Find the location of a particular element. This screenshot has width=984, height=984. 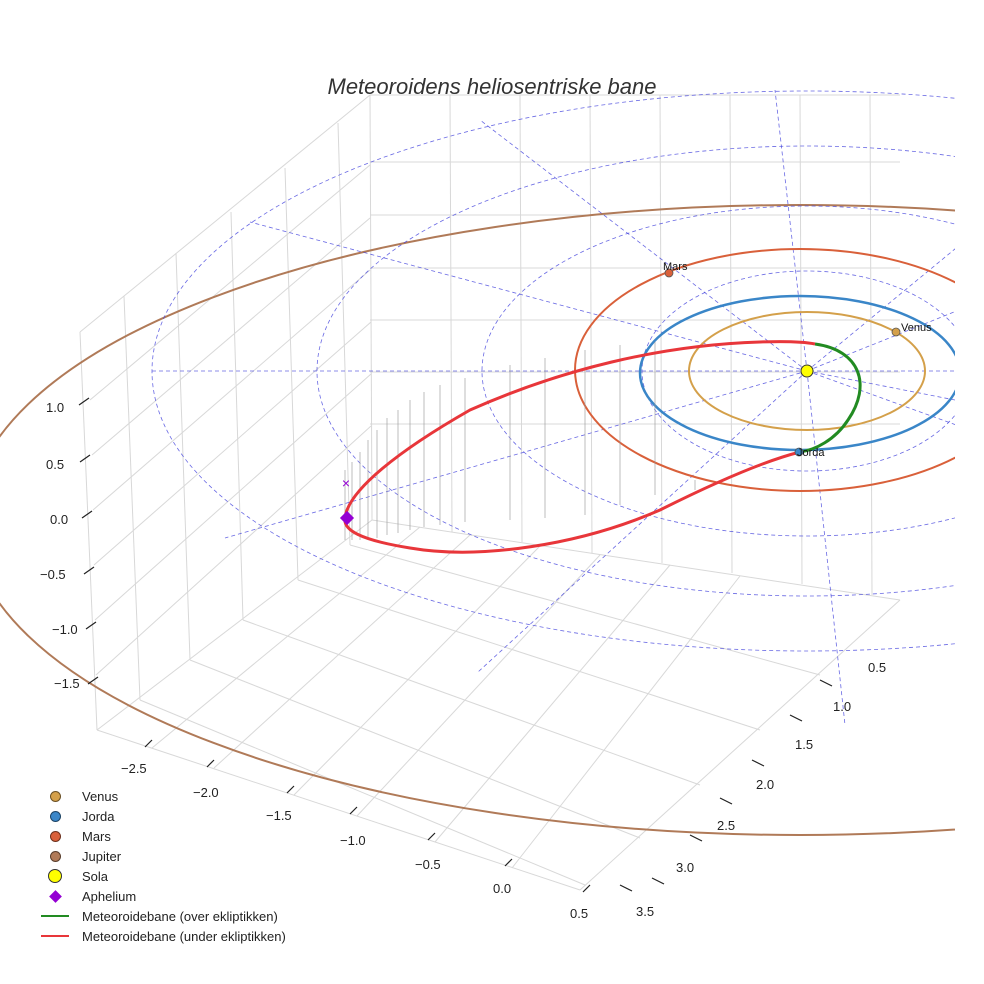

z-axis is located at coordinates (88, 541).